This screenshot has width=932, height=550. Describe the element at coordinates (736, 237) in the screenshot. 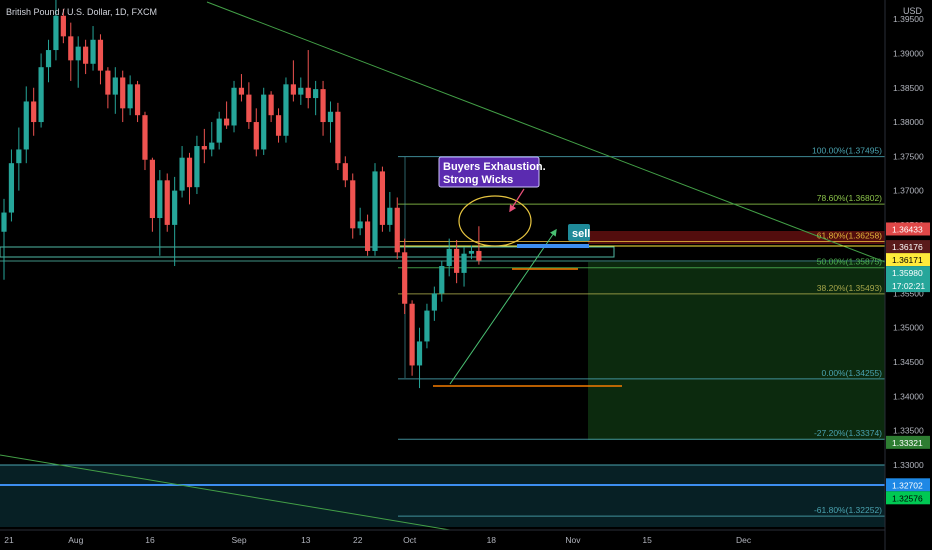

I see `stop-zone` at that location.